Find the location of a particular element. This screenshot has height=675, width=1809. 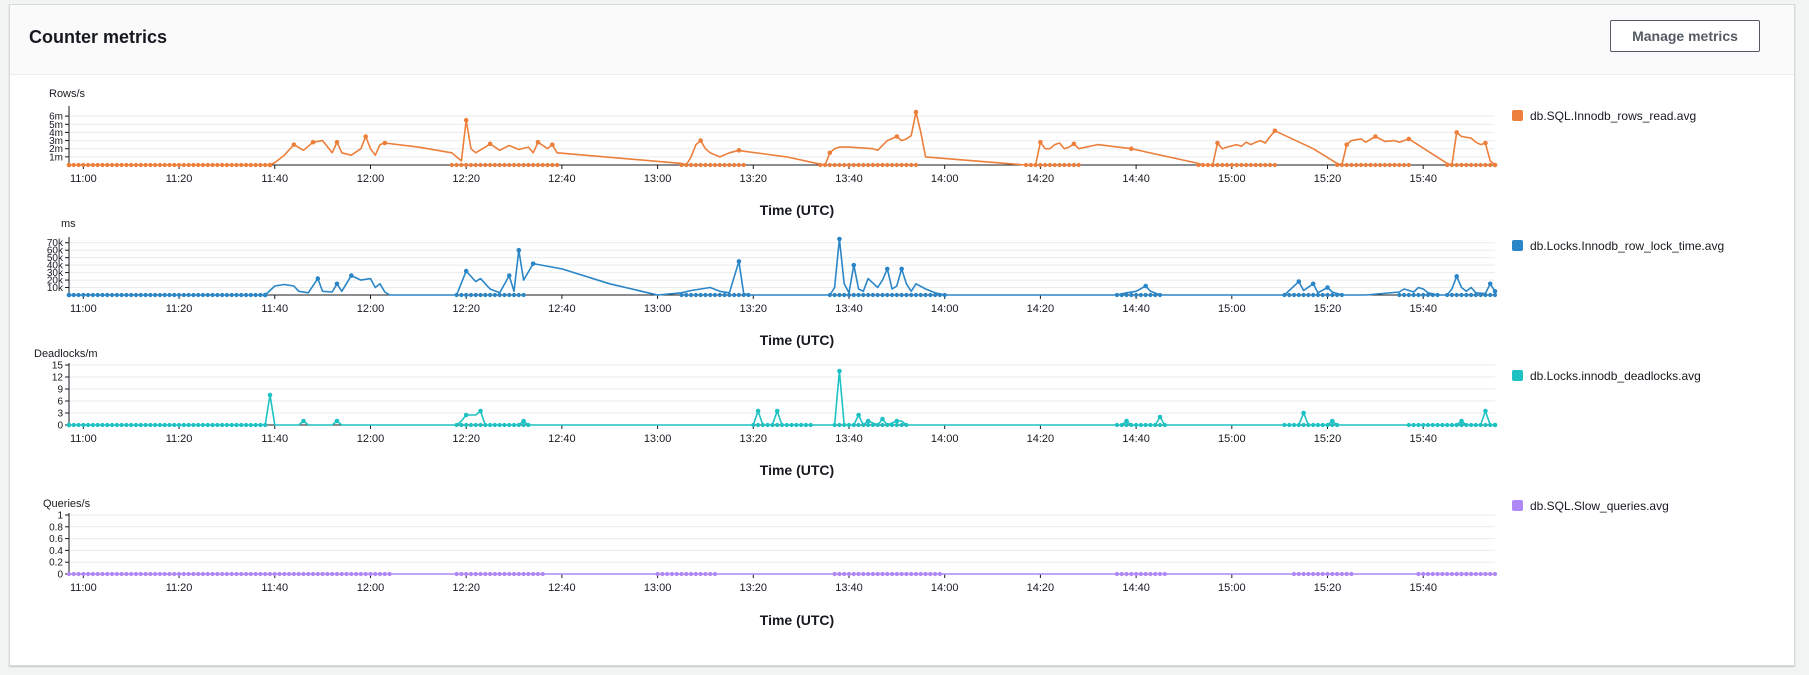

x-tick-label: 15:00 is located at coordinates (1232, 588).